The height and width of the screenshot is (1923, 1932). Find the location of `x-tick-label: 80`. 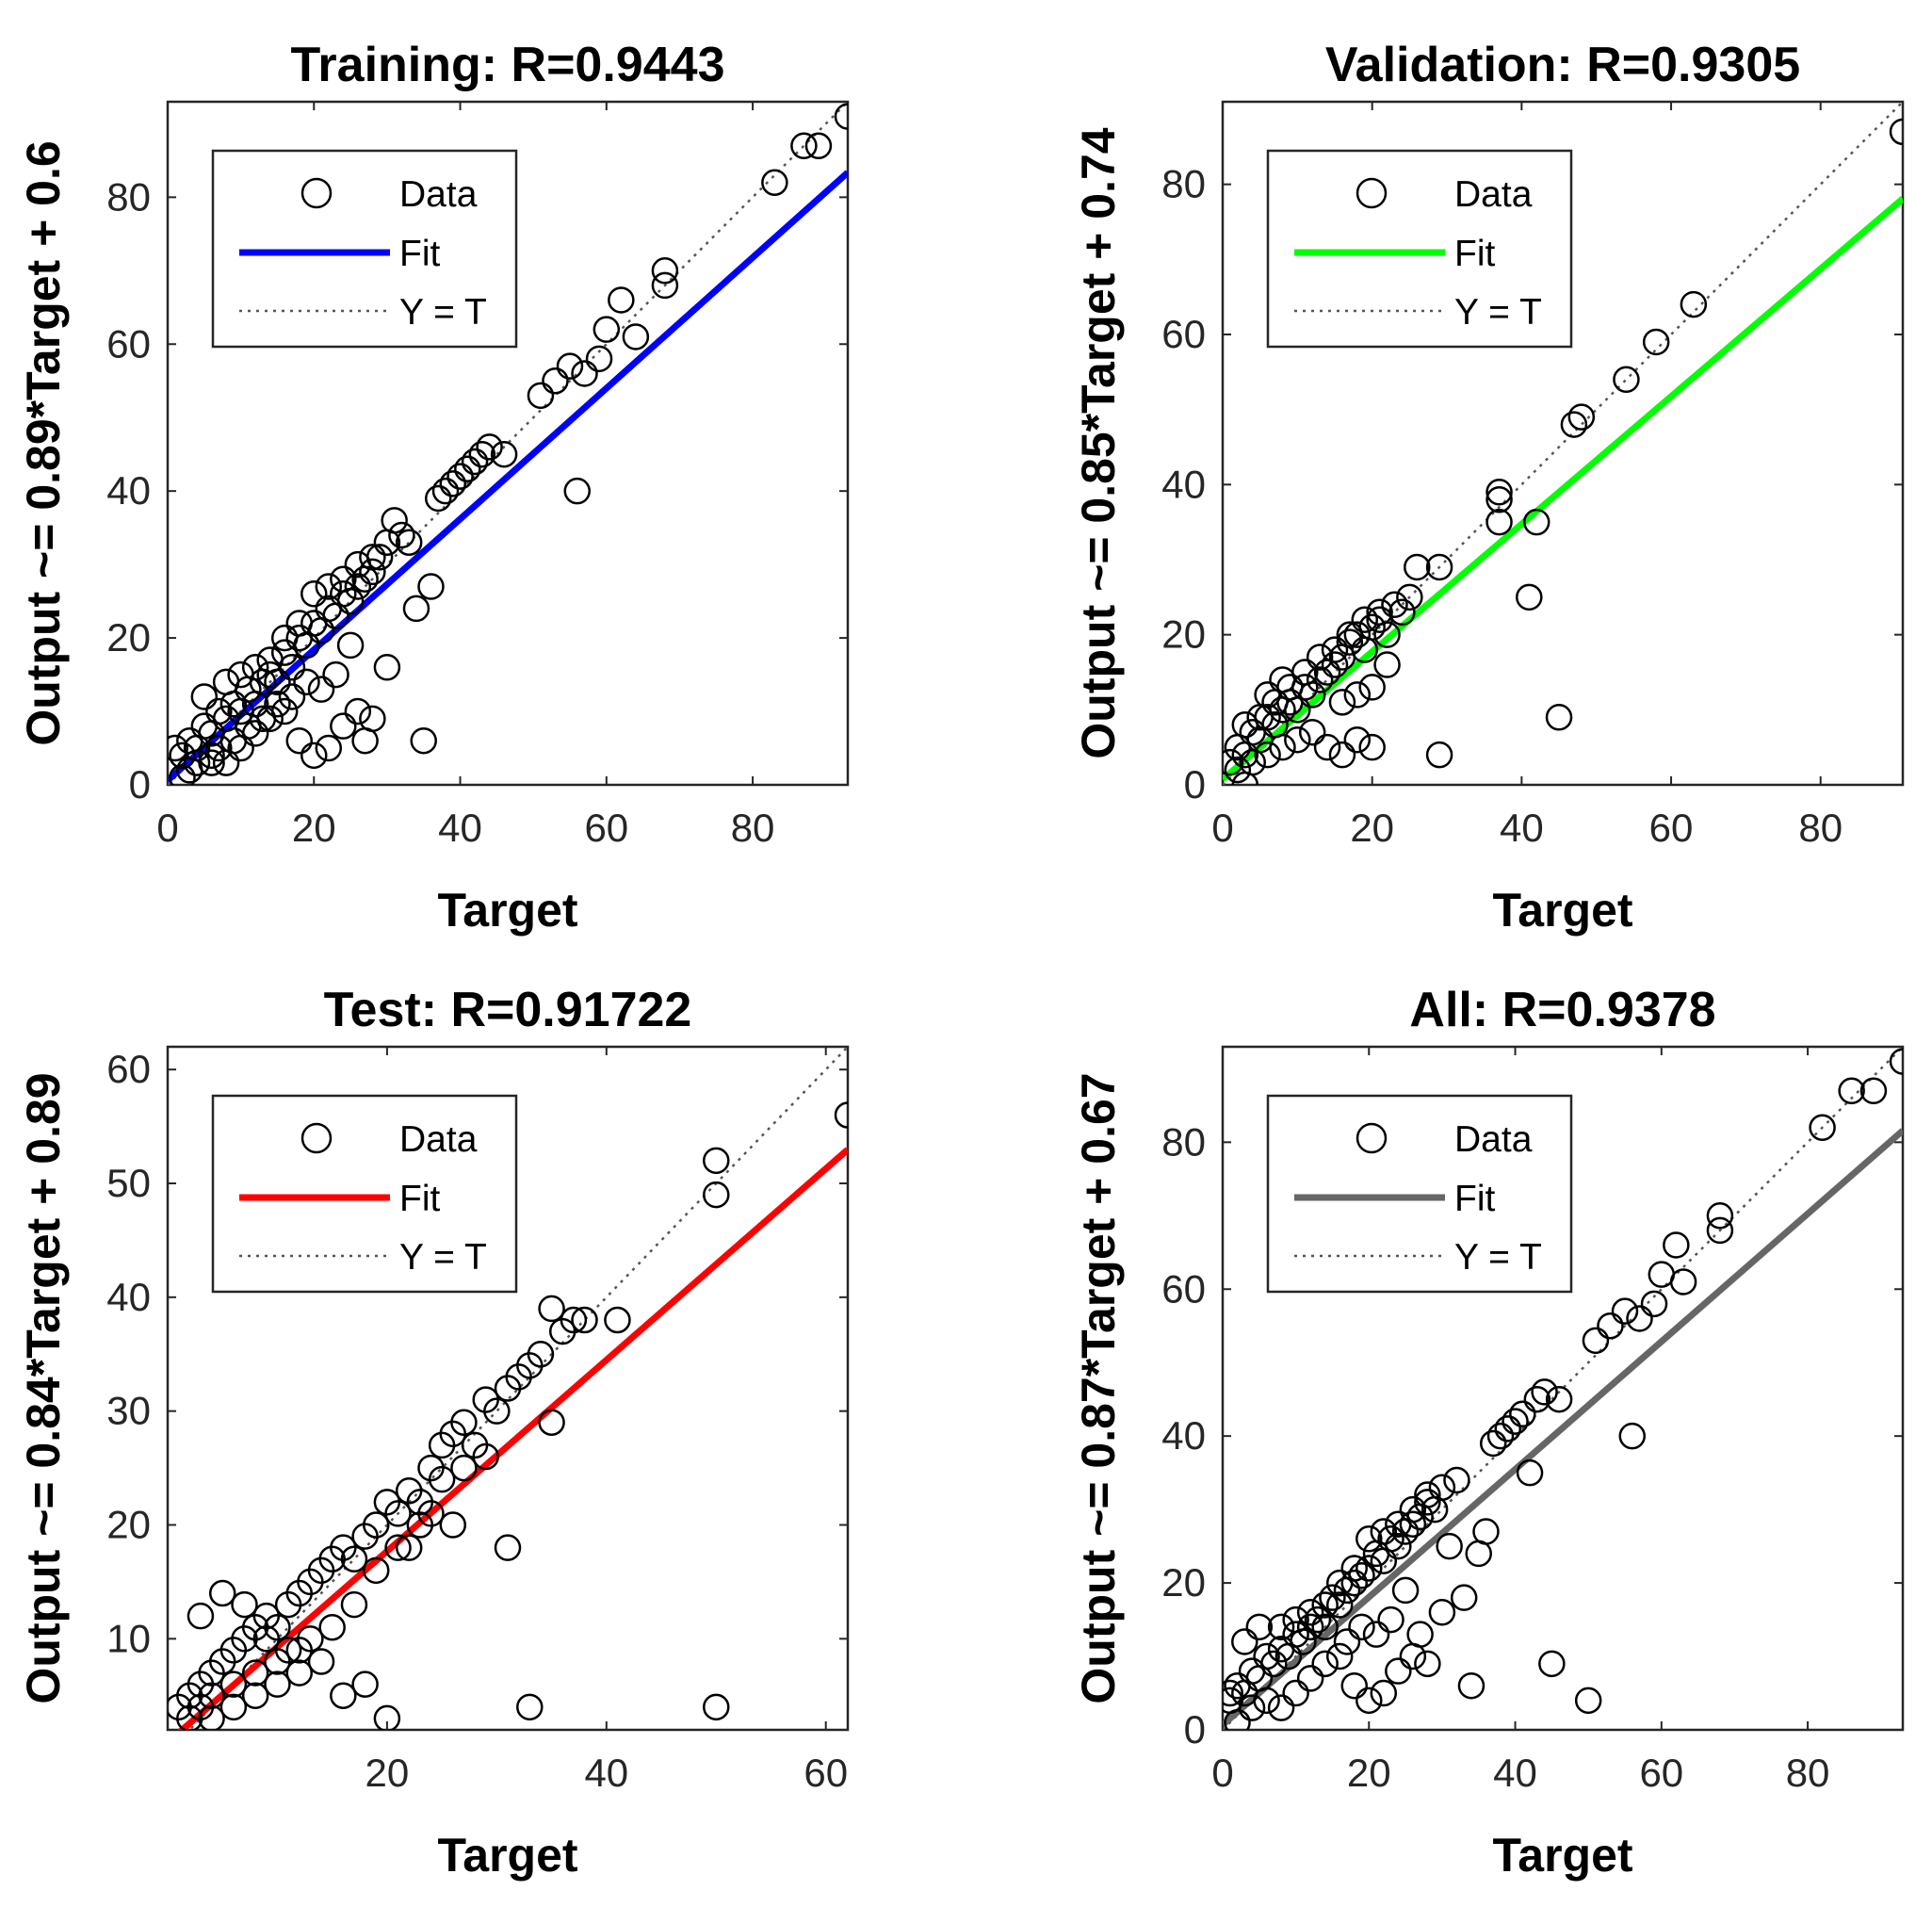

x-tick-label: 80 is located at coordinates (753, 828).